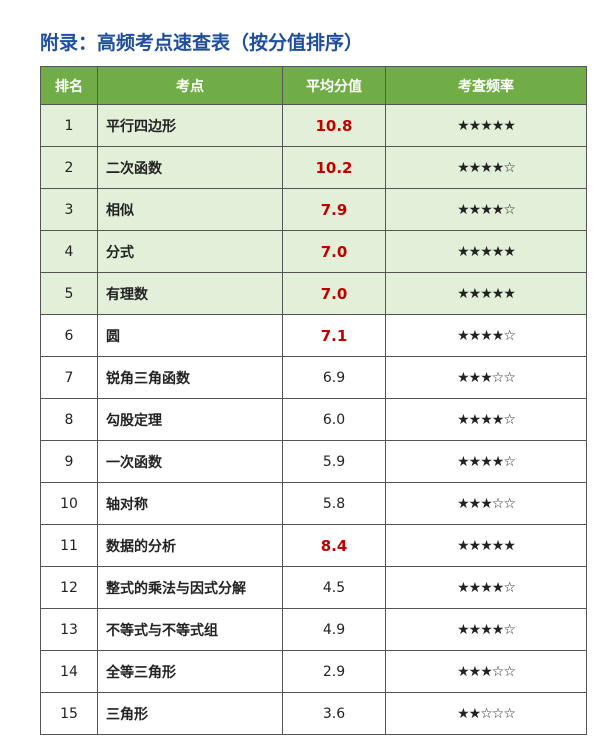 The width and height of the screenshot is (605, 754). Describe the element at coordinates (190, 293) in the screenshot. I see `topic: 有理数` at that location.